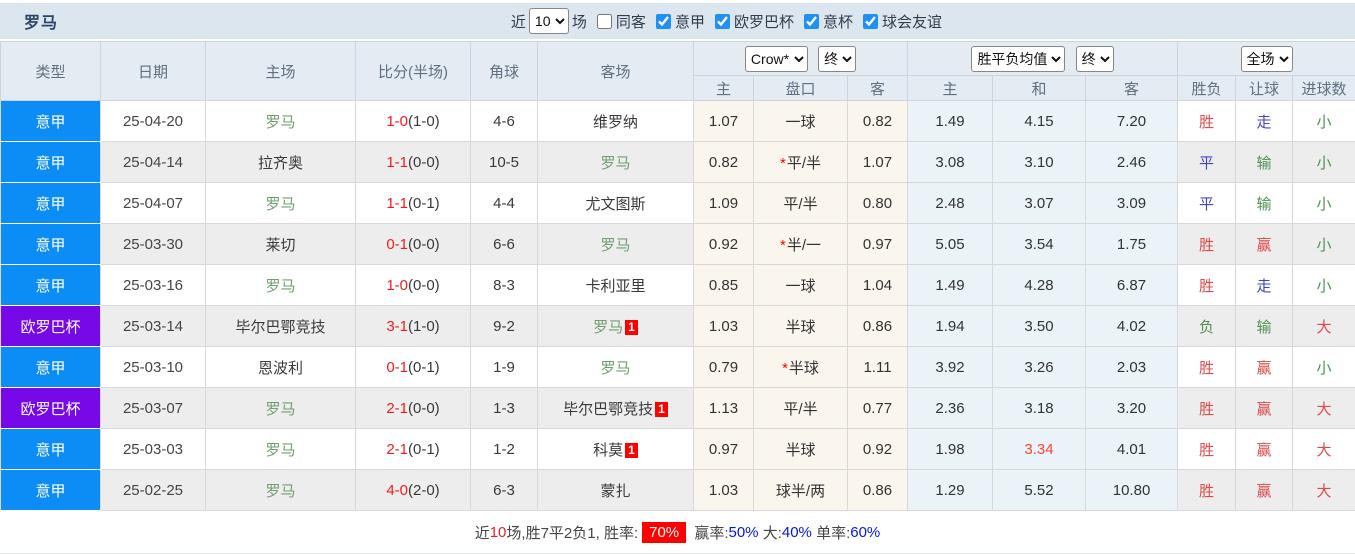 The height and width of the screenshot is (554, 1355). What do you see at coordinates (911, 22) in the screenshot?
I see `filter-club-friendly-label: 球会友谊` at bounding box center [911, 22].